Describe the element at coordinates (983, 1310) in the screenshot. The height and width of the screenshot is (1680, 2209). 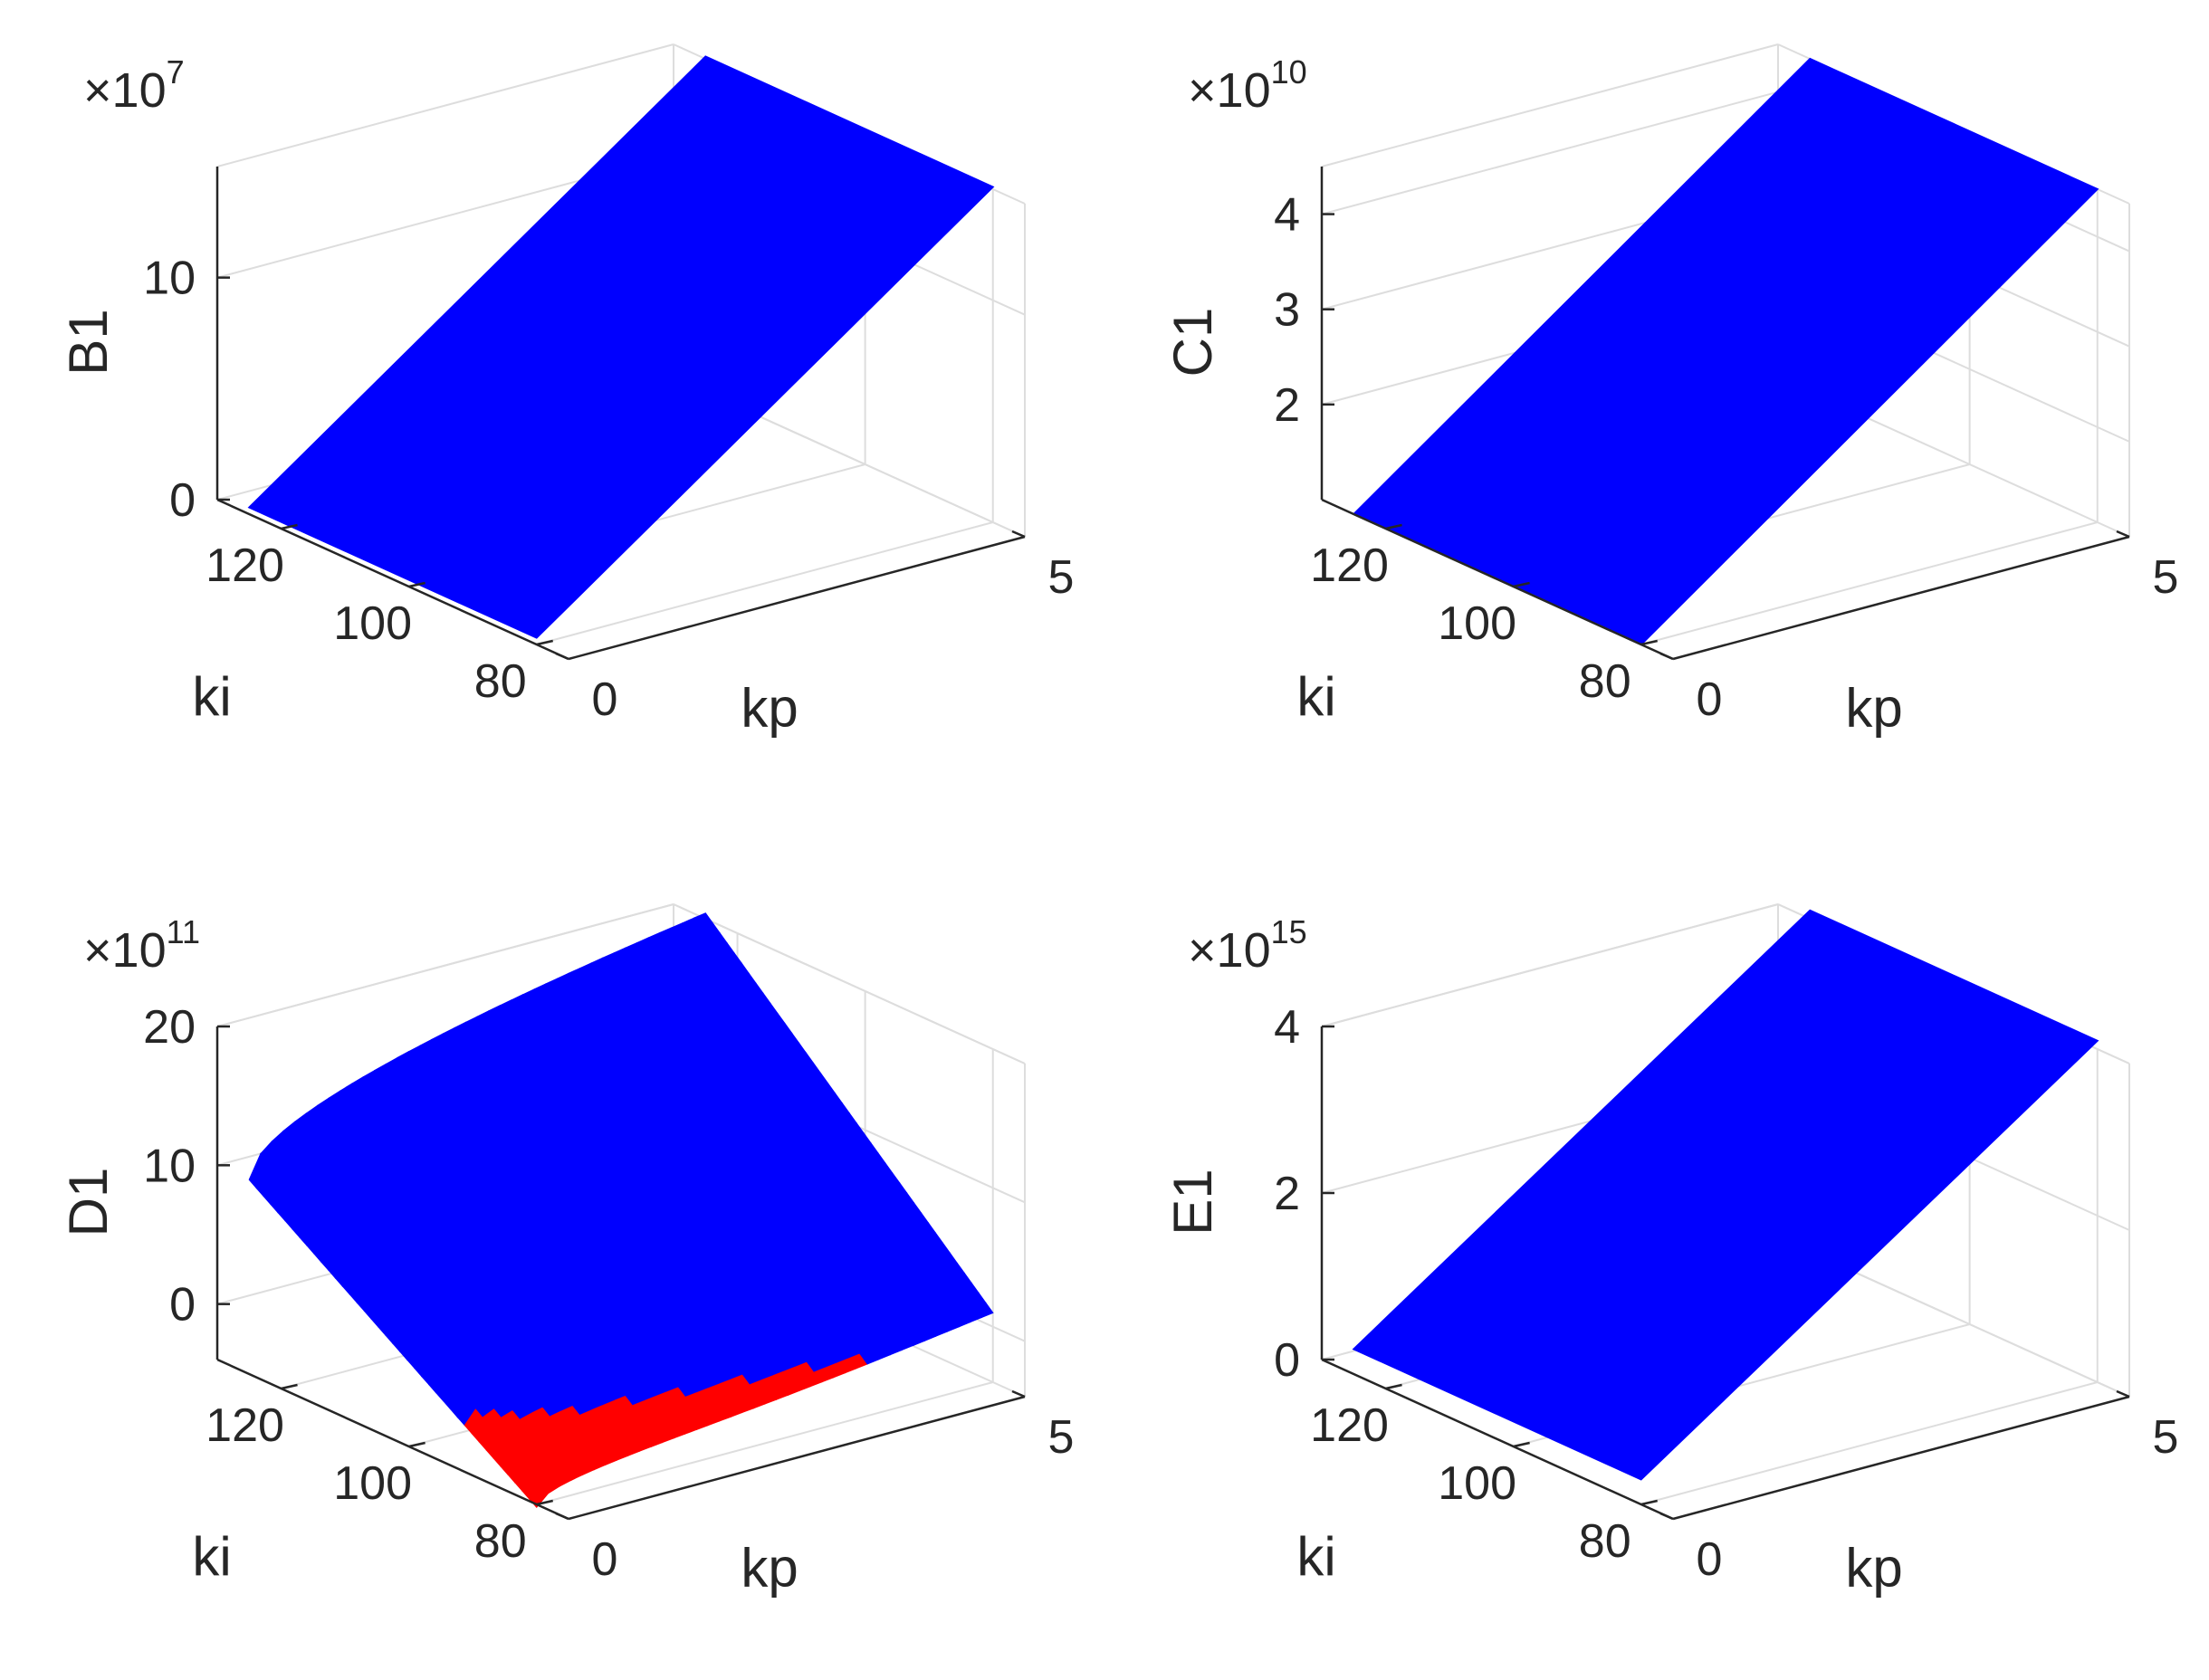
I see `surface-patch` at that location.